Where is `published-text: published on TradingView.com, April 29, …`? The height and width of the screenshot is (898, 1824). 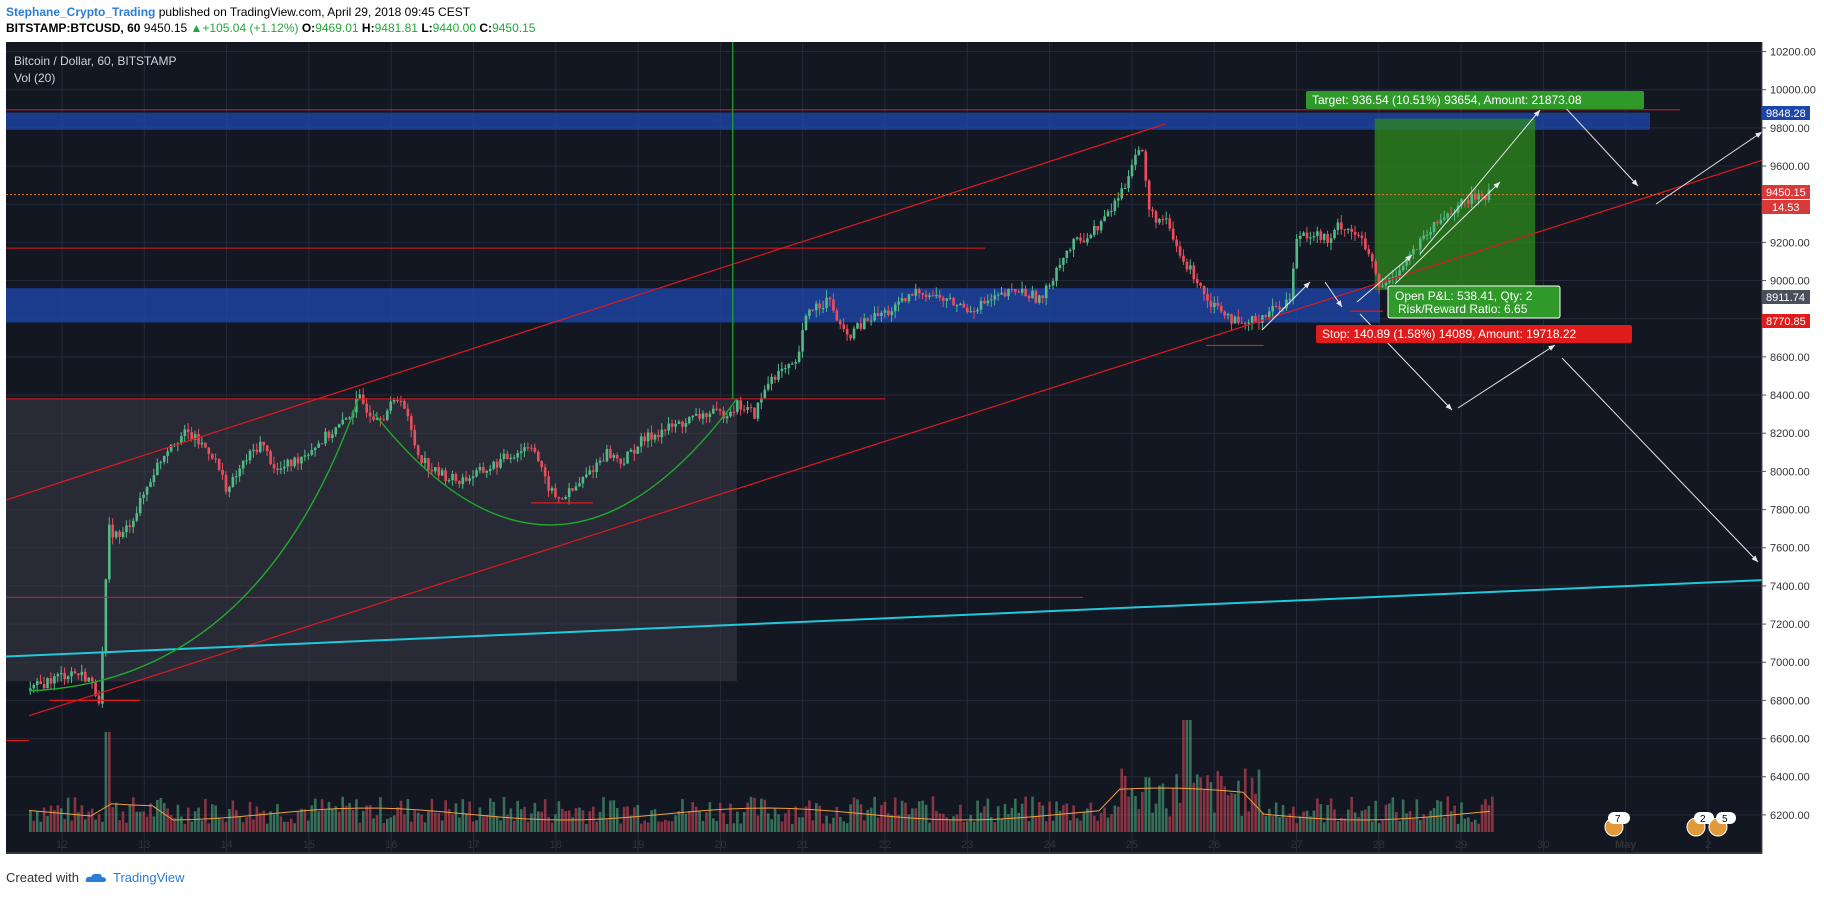 published-text: published on TradingView.com, April 29, … is located at coordinates (314, 12).